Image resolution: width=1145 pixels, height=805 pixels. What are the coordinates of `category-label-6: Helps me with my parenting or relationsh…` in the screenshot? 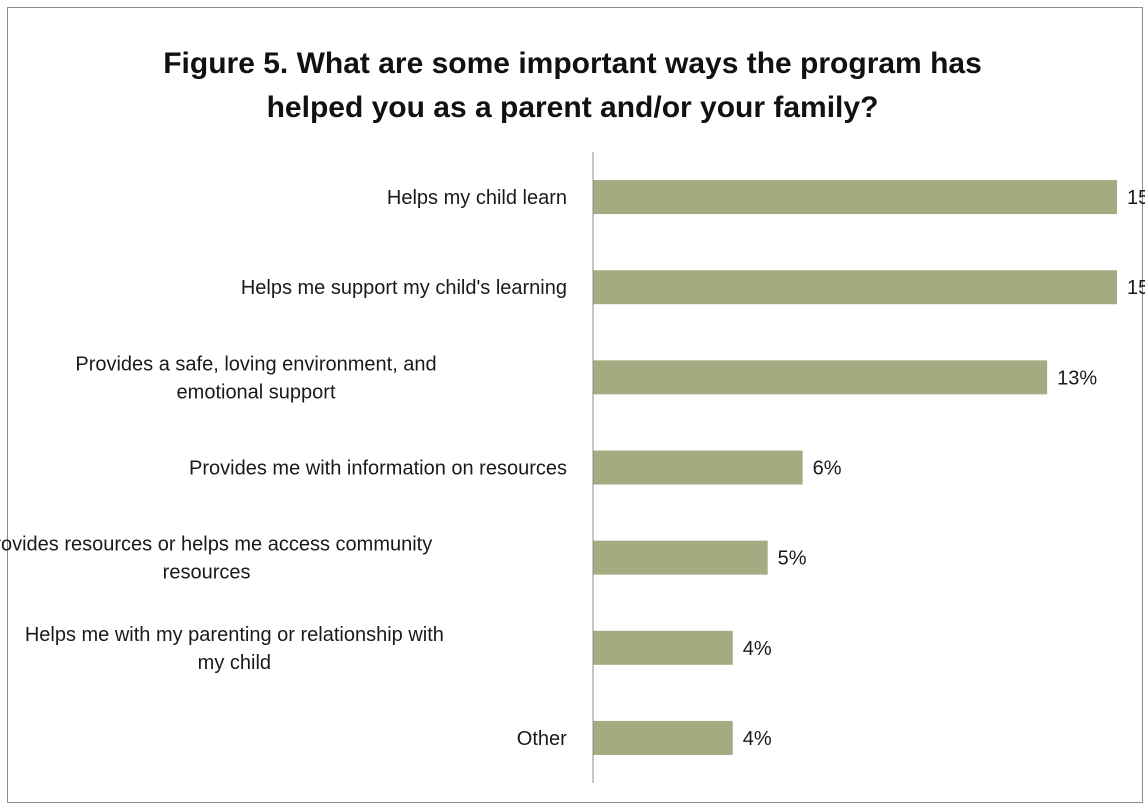 It's located at (234, 649).